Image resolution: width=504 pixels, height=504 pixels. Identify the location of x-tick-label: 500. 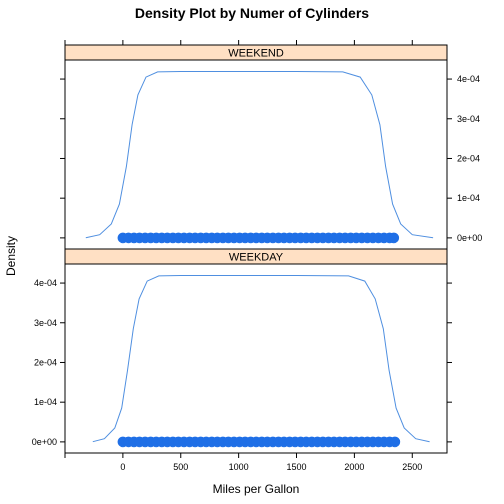
(180, 467).